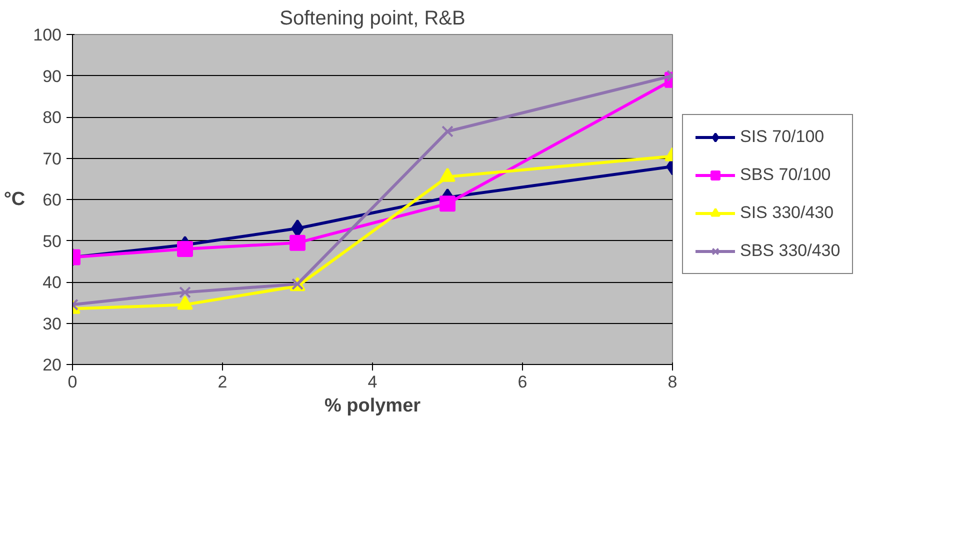 This screenshot has height=551, width=976. Describe the element at coordinates (673, 382) in the screenshot. I see `x-tick-label: 8` at that location.